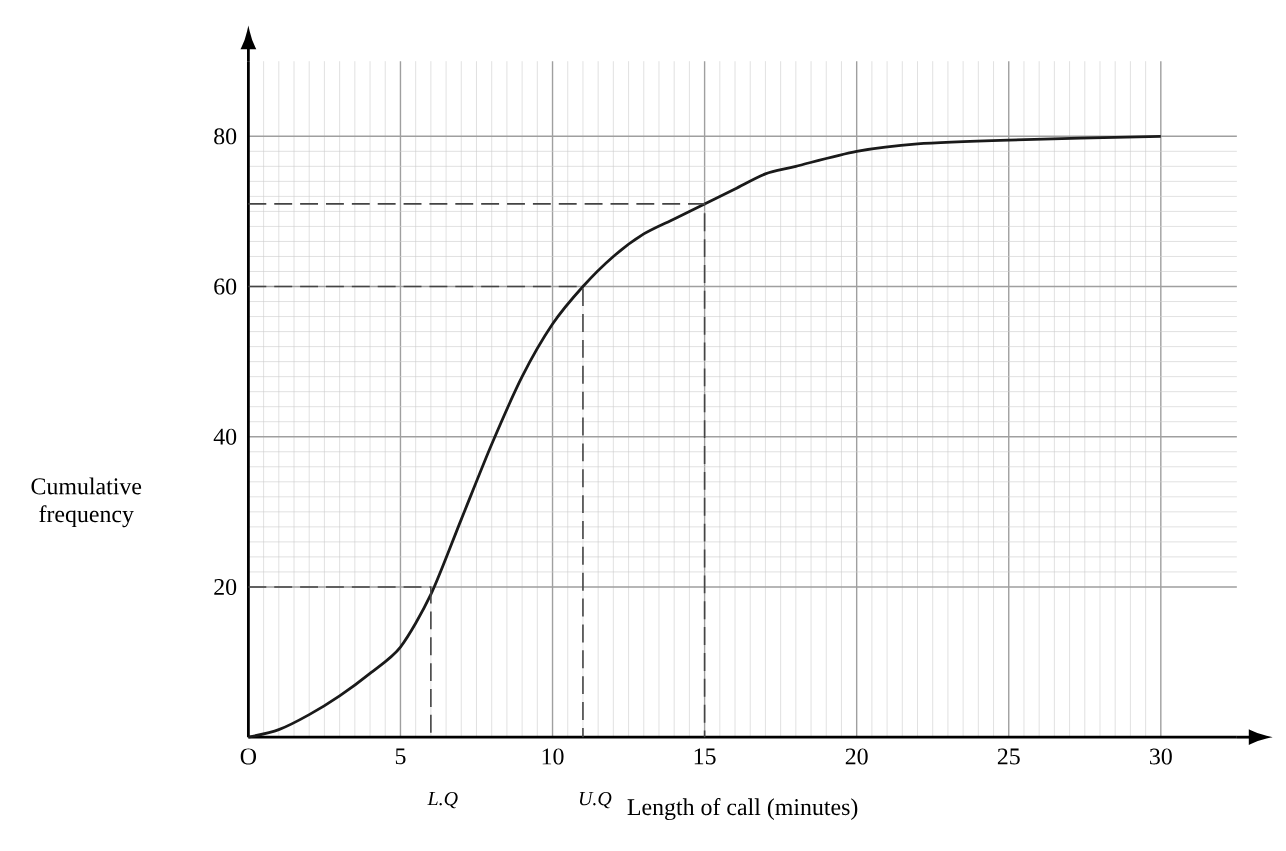  What do you see at coordinates (1008, 756) in the screenshot?
I see `x-tick-label: 25` at bounding box center [1008, 756].